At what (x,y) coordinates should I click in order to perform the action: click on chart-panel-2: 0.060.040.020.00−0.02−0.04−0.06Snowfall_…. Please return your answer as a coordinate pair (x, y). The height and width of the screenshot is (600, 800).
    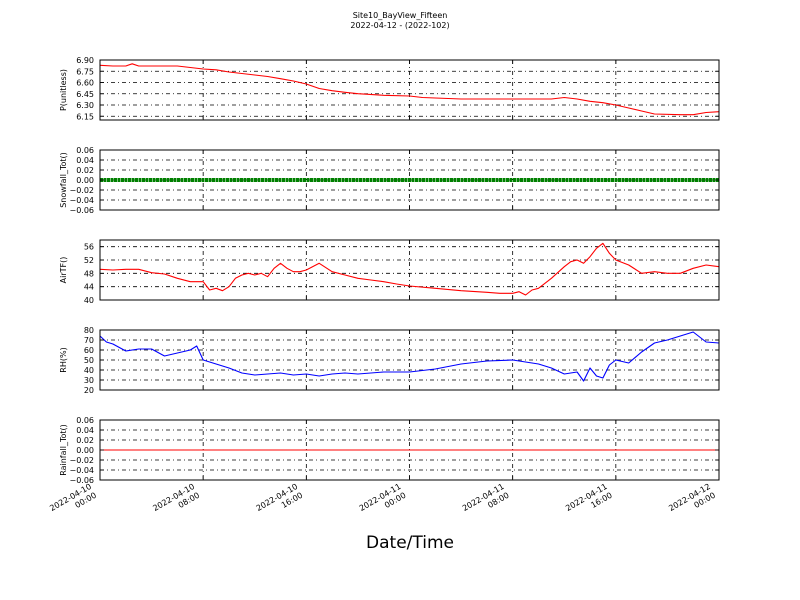
    Looking at the image, I should click on (389, 180).